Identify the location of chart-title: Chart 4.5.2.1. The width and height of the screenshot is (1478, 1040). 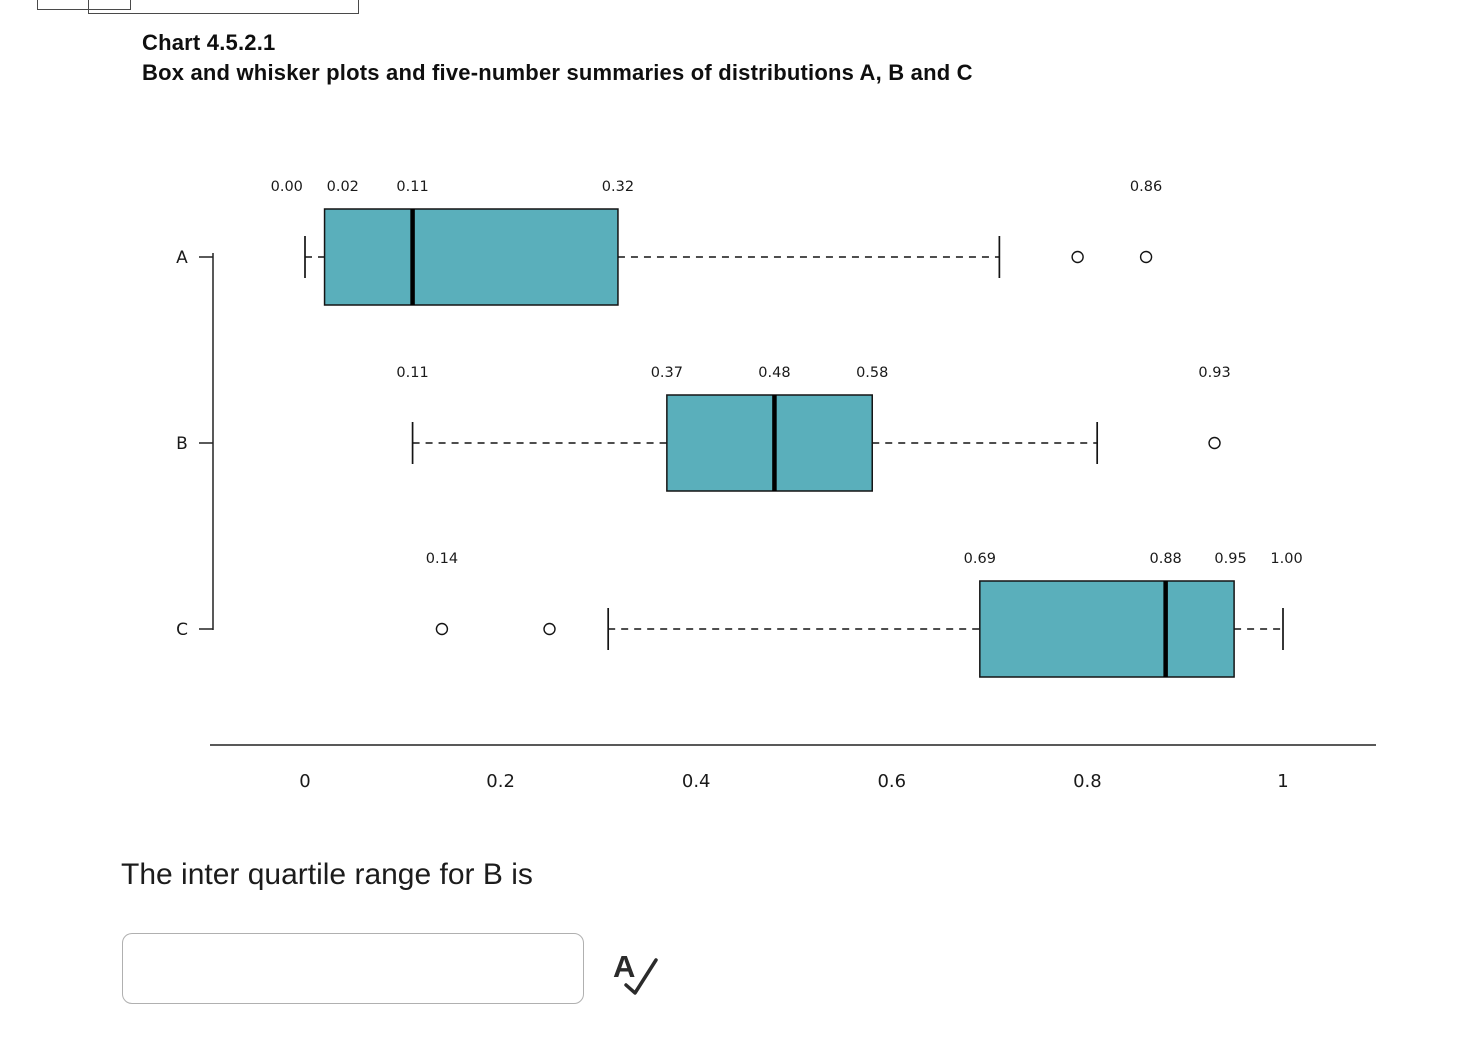
(209, 42).